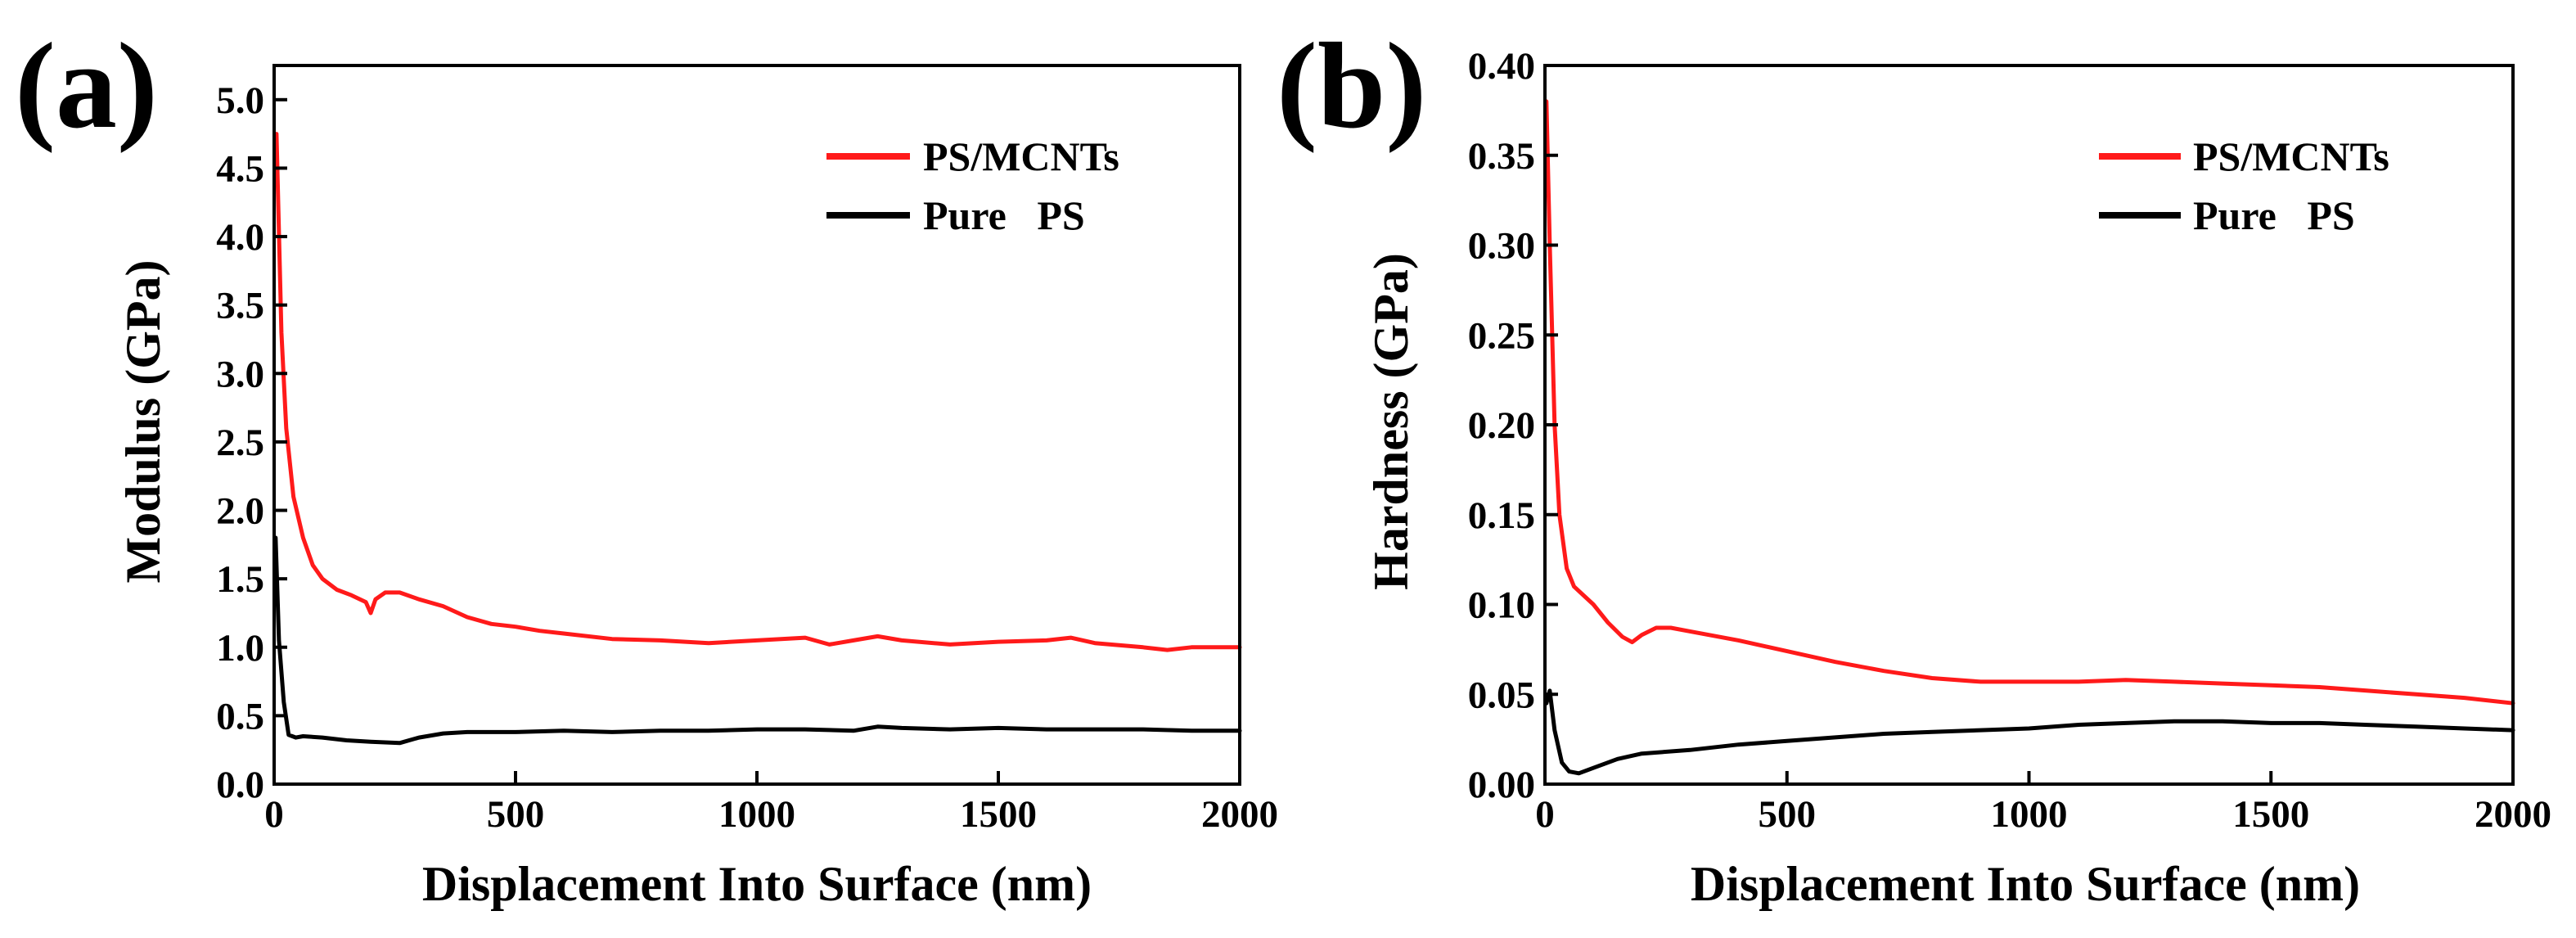 The height and width of the screenshot is (938, 2576). What do you see at coordinates (240, 511) in the screenshot?
I see `y-tick-label: 2.0` at bounding box center [240, 511].